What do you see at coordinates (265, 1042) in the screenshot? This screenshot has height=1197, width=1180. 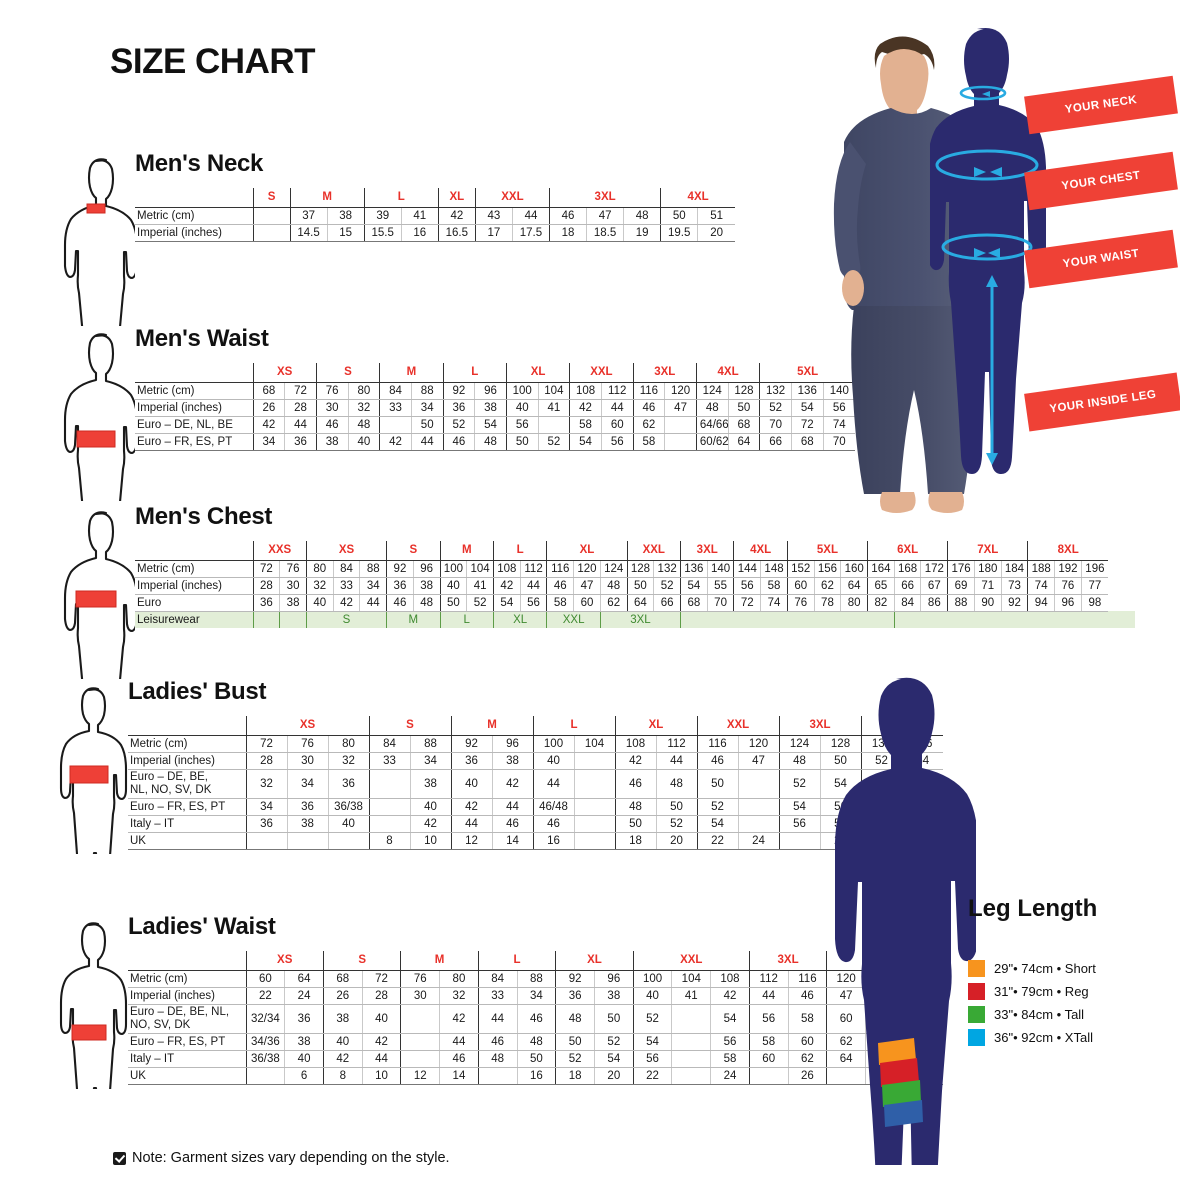 I see `size-value-cell: 34/36` at bounding box center [265, 1042].